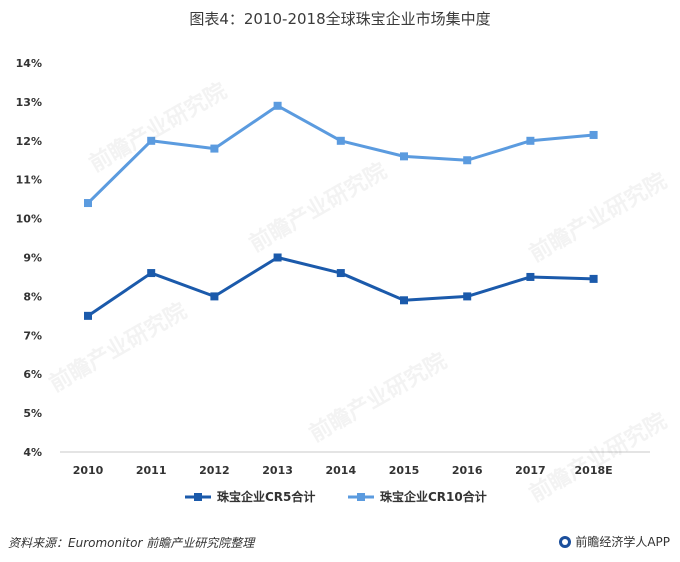 Image resolution: width=680 pixels, height=562 pixels. What do you see at coordinates (340, 19) in the screenshot?
I see `chart-title: 图表4：2010-2018全球珠宝企业市场集中度` at bounding box center [340, 19].